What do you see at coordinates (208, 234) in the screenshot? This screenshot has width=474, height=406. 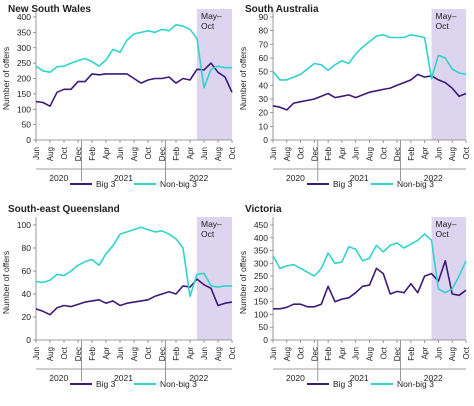 I see `shaded-region-label: Oct` at bounding box center [208, 234].